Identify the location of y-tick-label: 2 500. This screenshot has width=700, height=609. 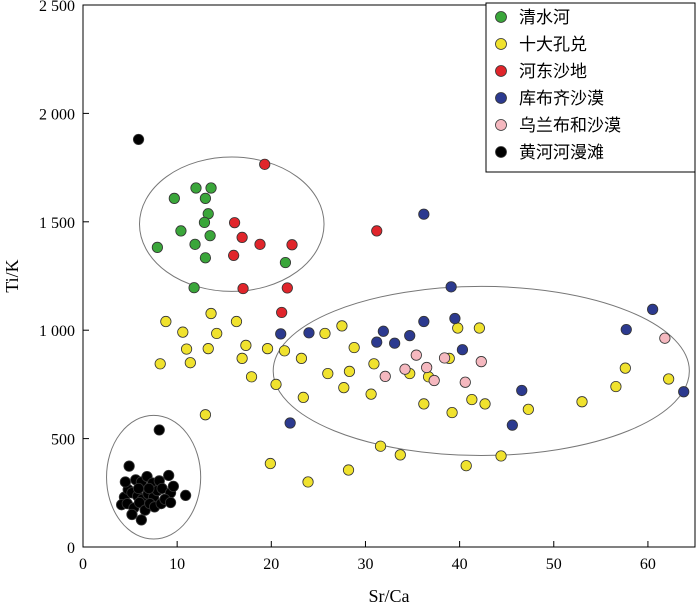
(57, 7).